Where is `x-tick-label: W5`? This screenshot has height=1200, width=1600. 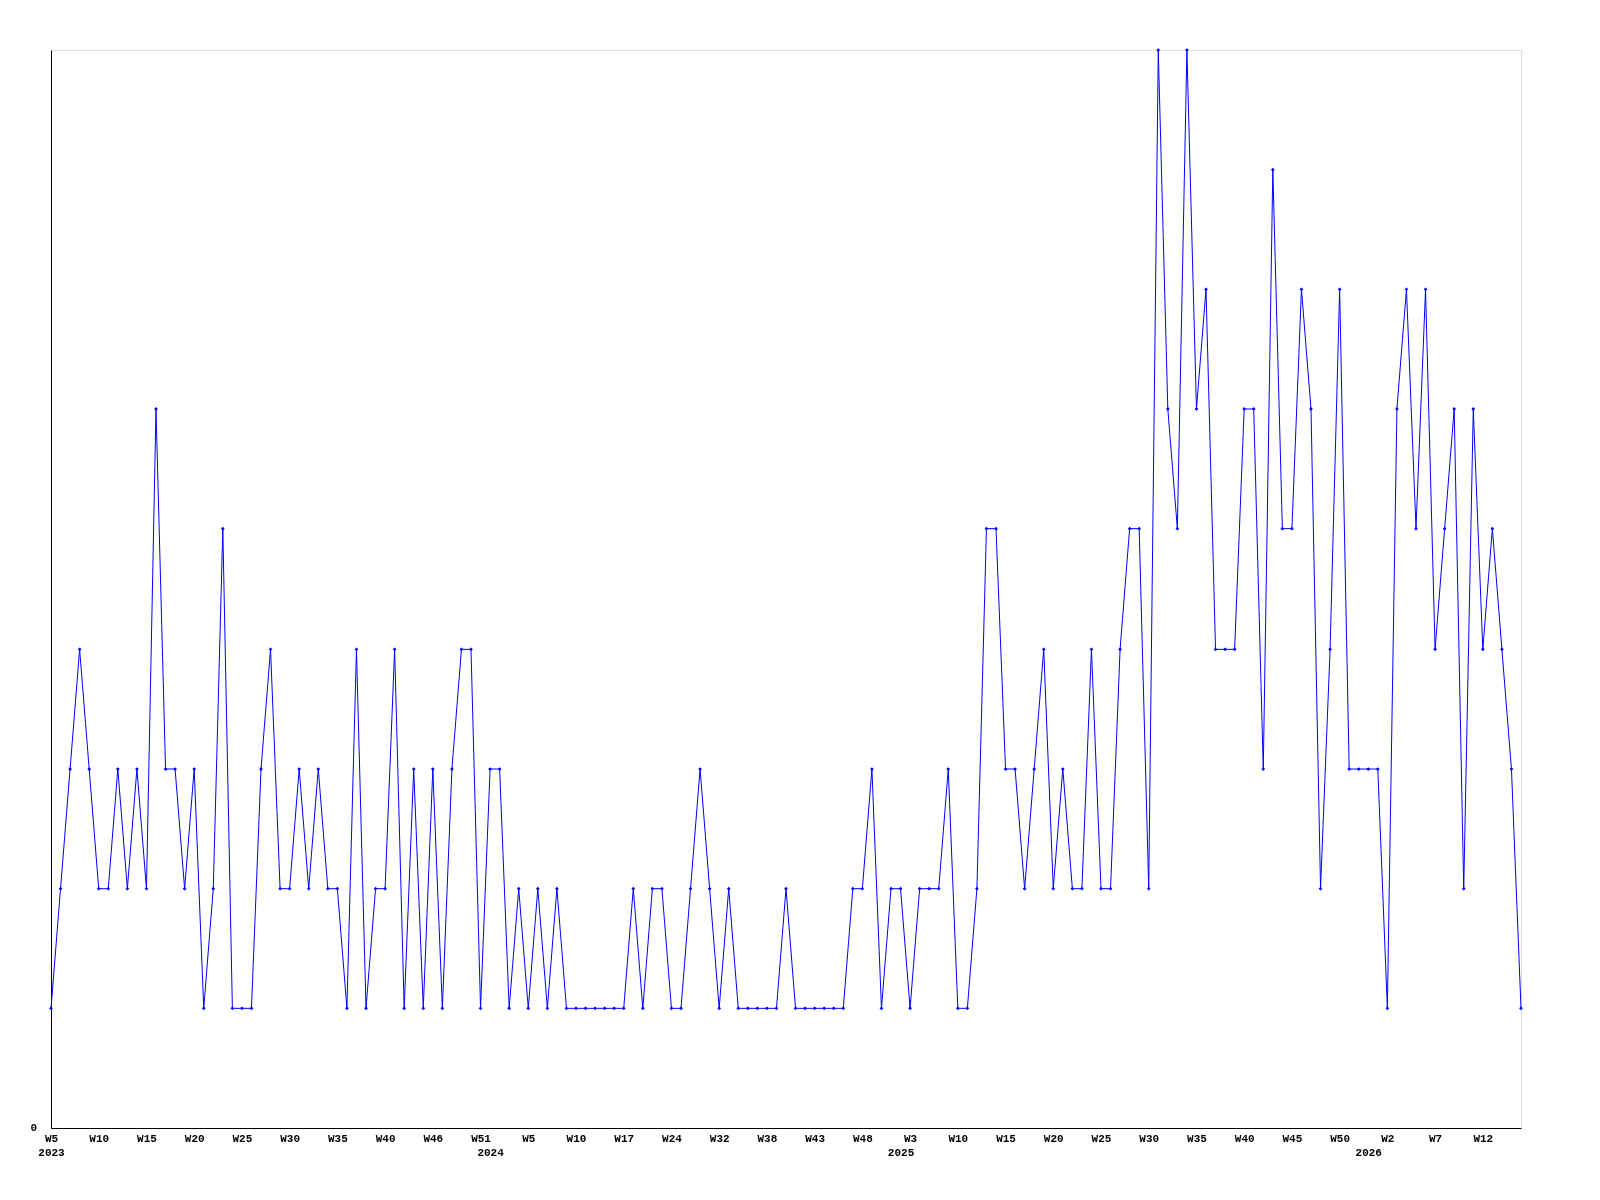
x-tick-label: W5 is located at coordinates (529, 1138).